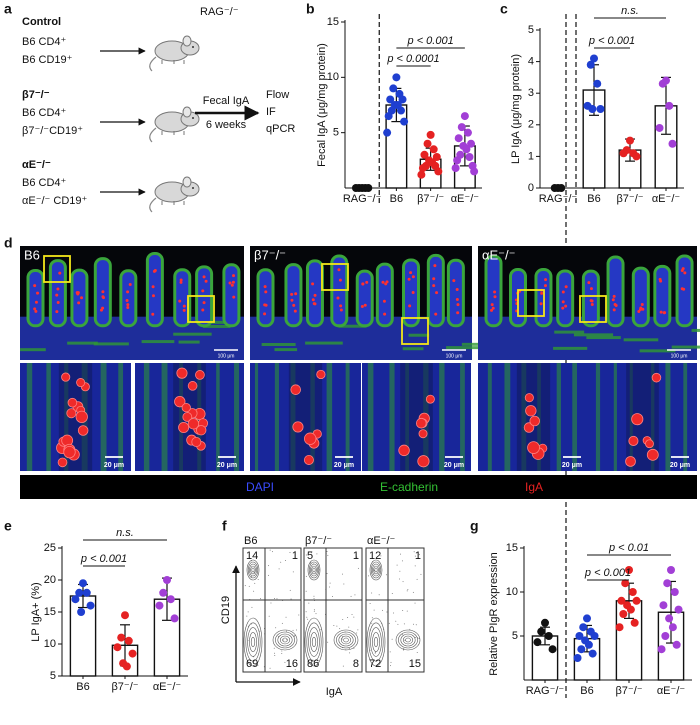 The height and width of the screenshot is (725, 700). What do you see at coordinates (174, 53) in the screenshot?
I see `mouse-icon` at bounding box center [174, 53].